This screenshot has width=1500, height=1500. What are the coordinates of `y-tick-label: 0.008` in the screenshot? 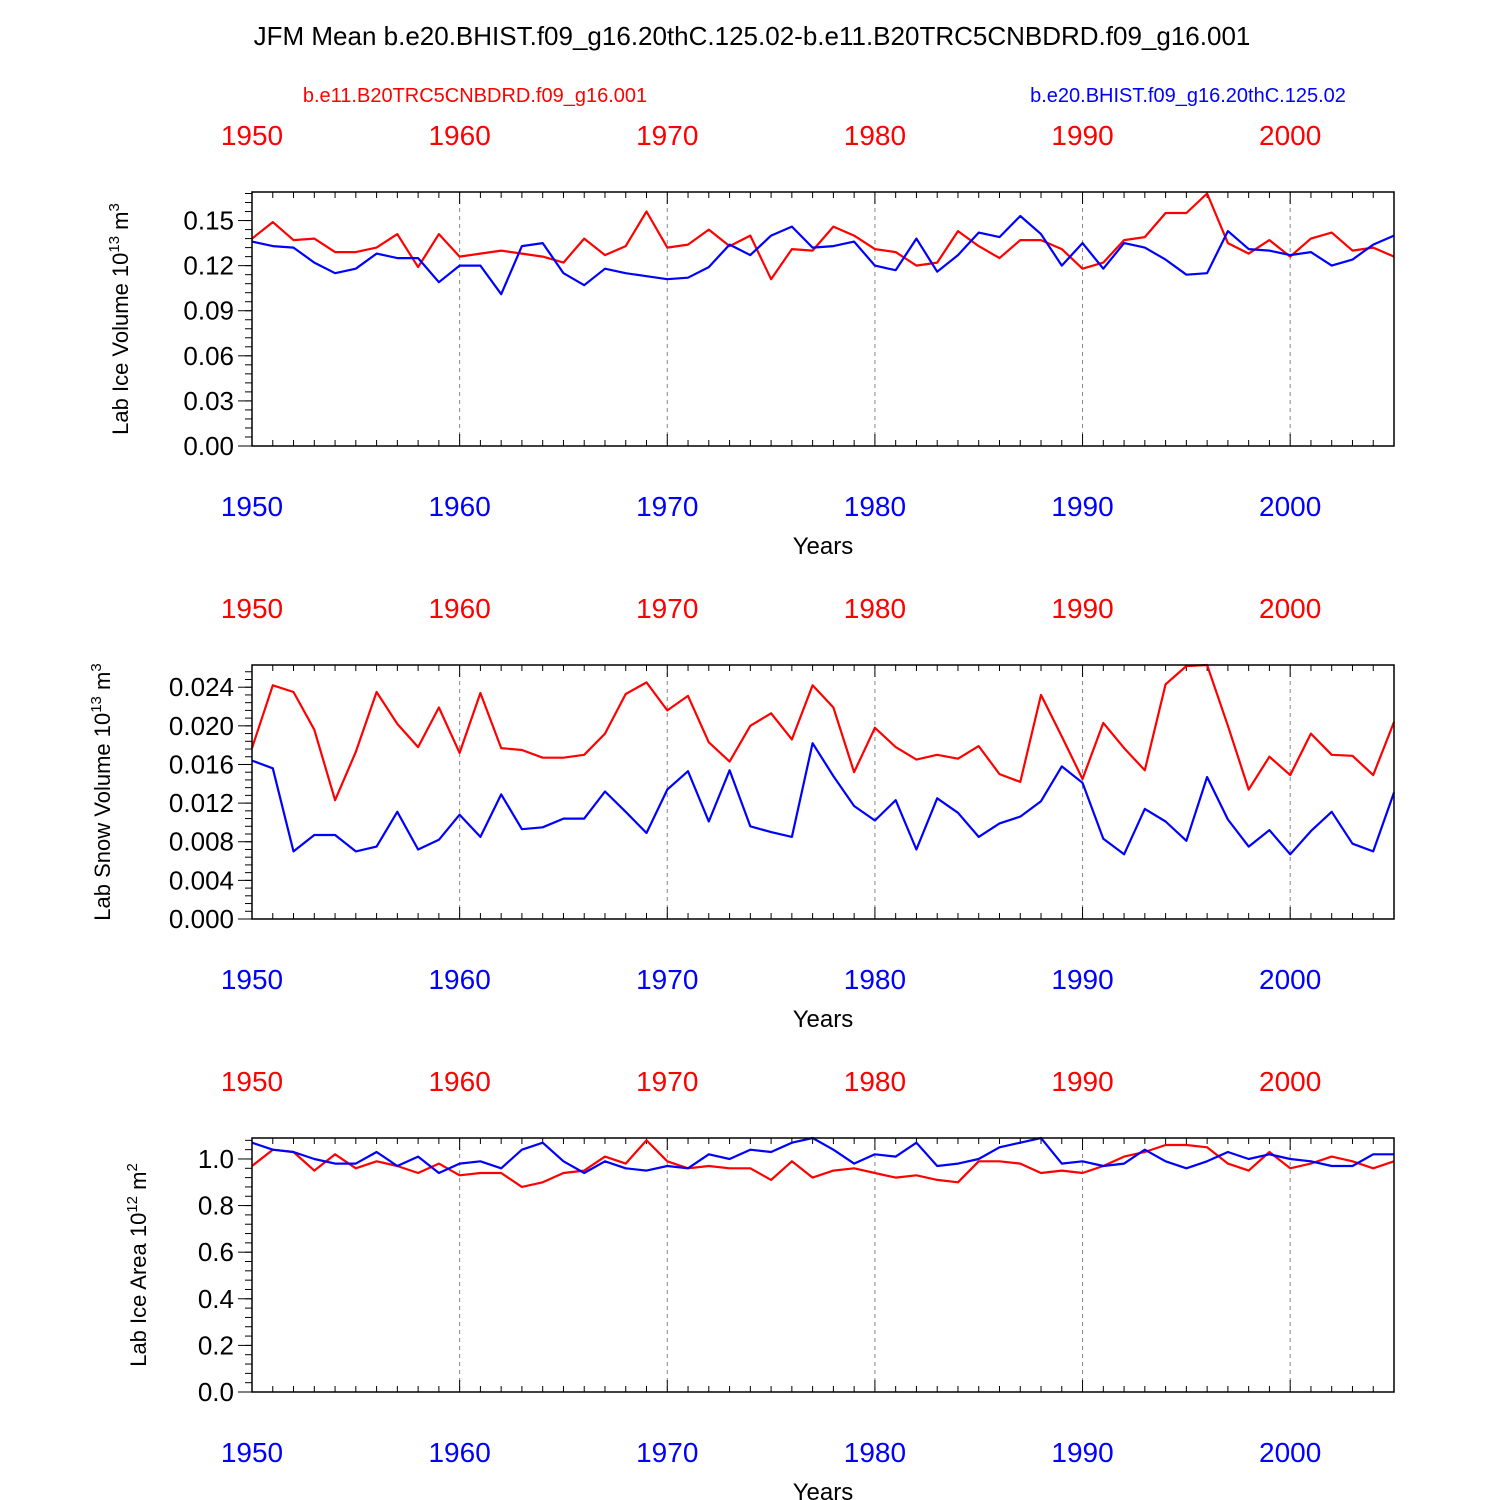 It's located at (201, 842).